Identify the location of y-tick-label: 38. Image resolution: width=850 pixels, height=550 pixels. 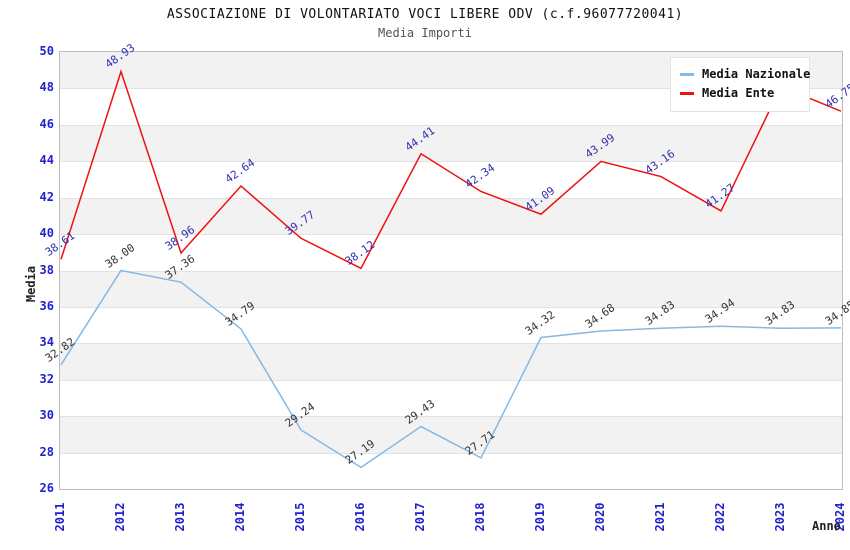
(46, 269).